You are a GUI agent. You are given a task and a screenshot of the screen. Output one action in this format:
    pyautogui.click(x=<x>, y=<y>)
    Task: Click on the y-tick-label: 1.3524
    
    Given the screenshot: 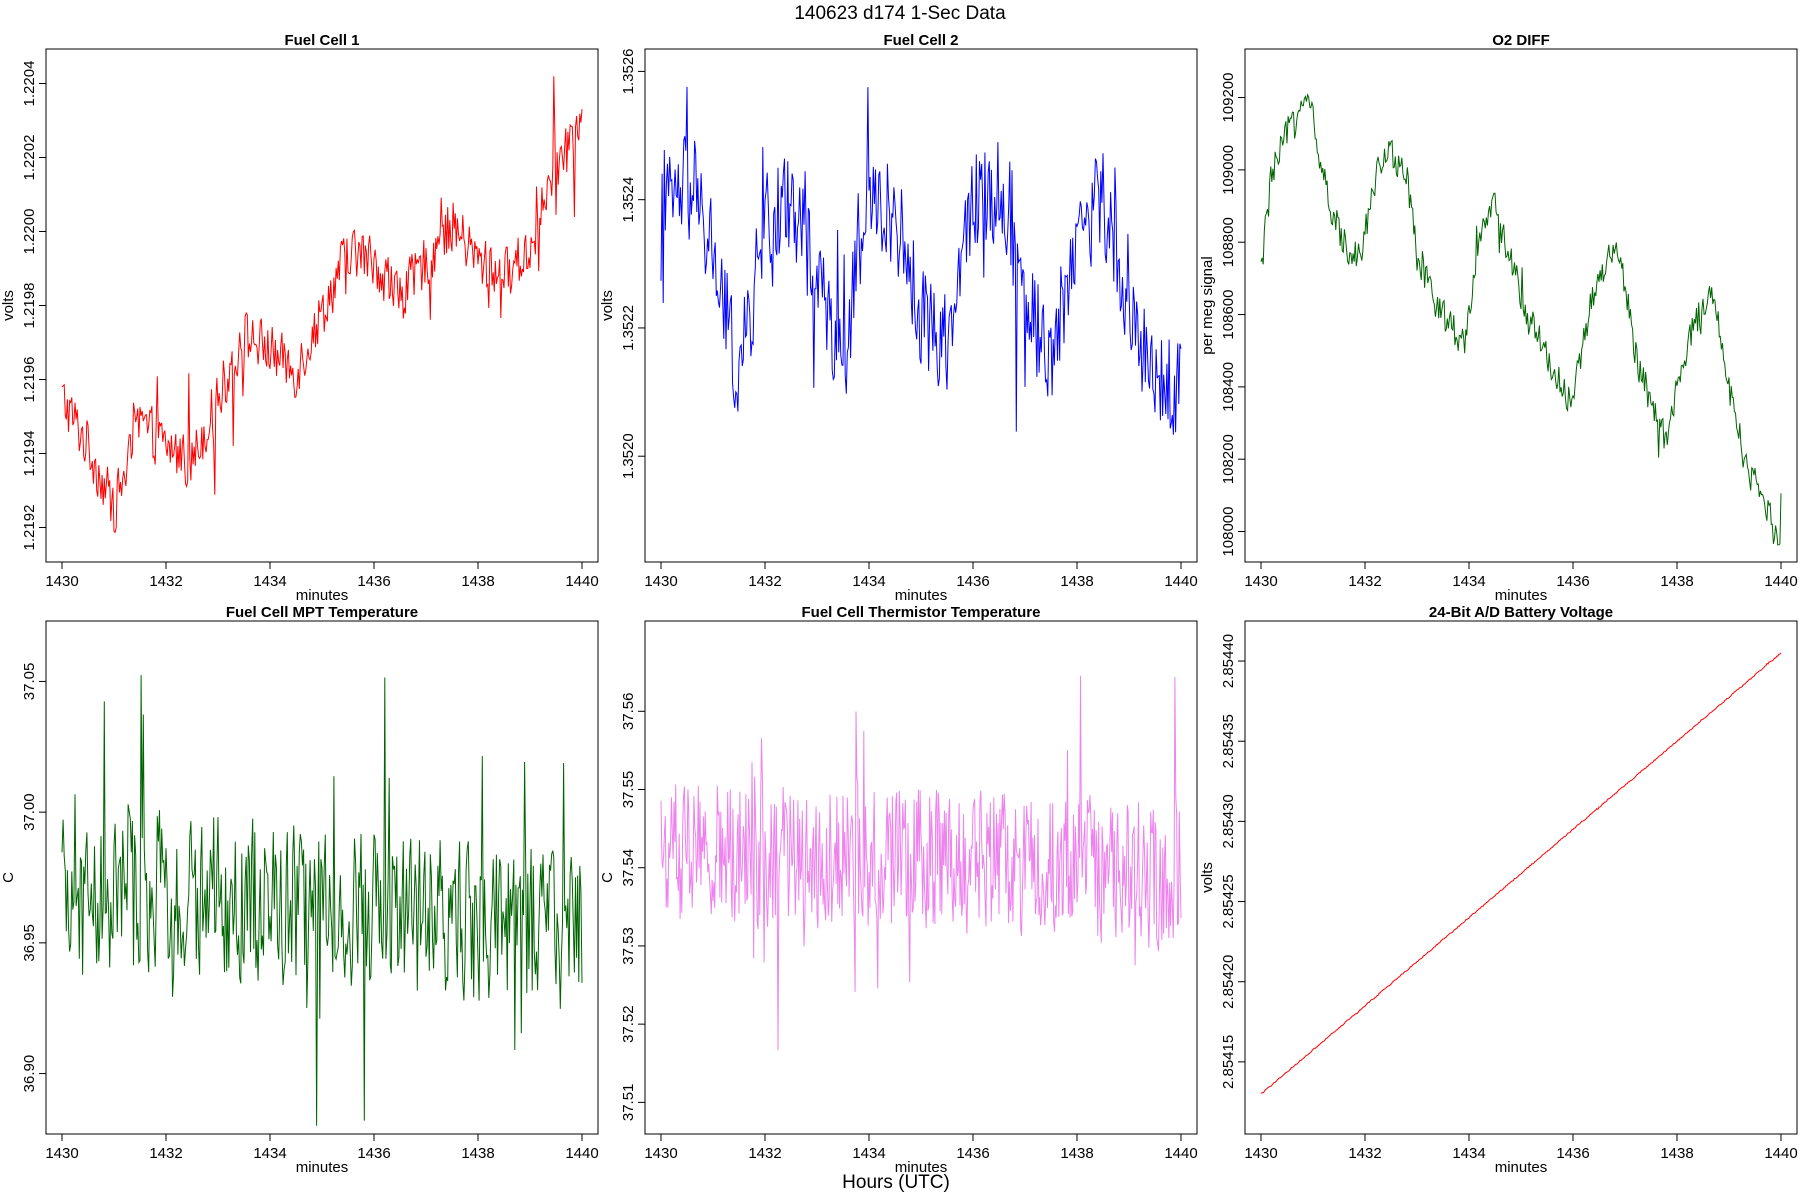 What is the action you would take?
    pyautogui.click(x=628, y=200)
    